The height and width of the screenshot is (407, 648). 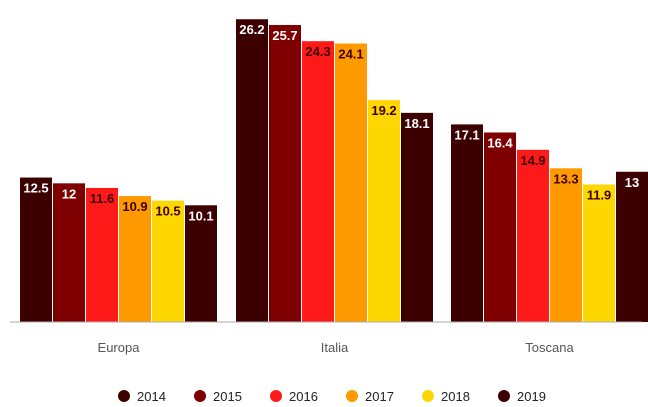 What do you see at coordinates (201, 263) in the screenshot?
I see `bar-europa-2019` at bounding box center [201, 263].